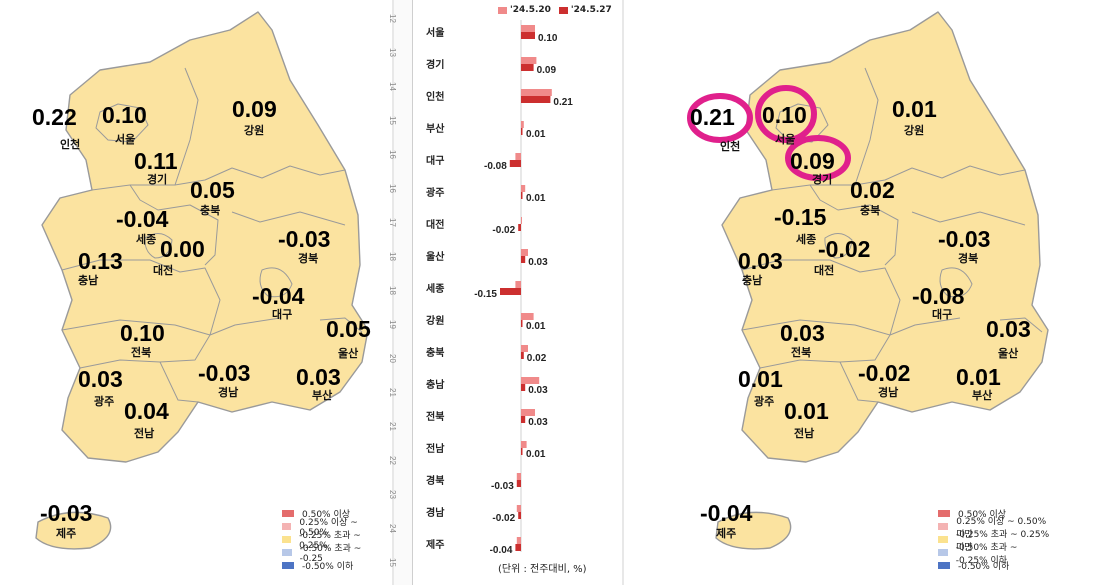 This screenshot has width=1098, height=585. I want to click on legend-entry: -0.25% 초과 ~ 0.25%, so click(326, 541).